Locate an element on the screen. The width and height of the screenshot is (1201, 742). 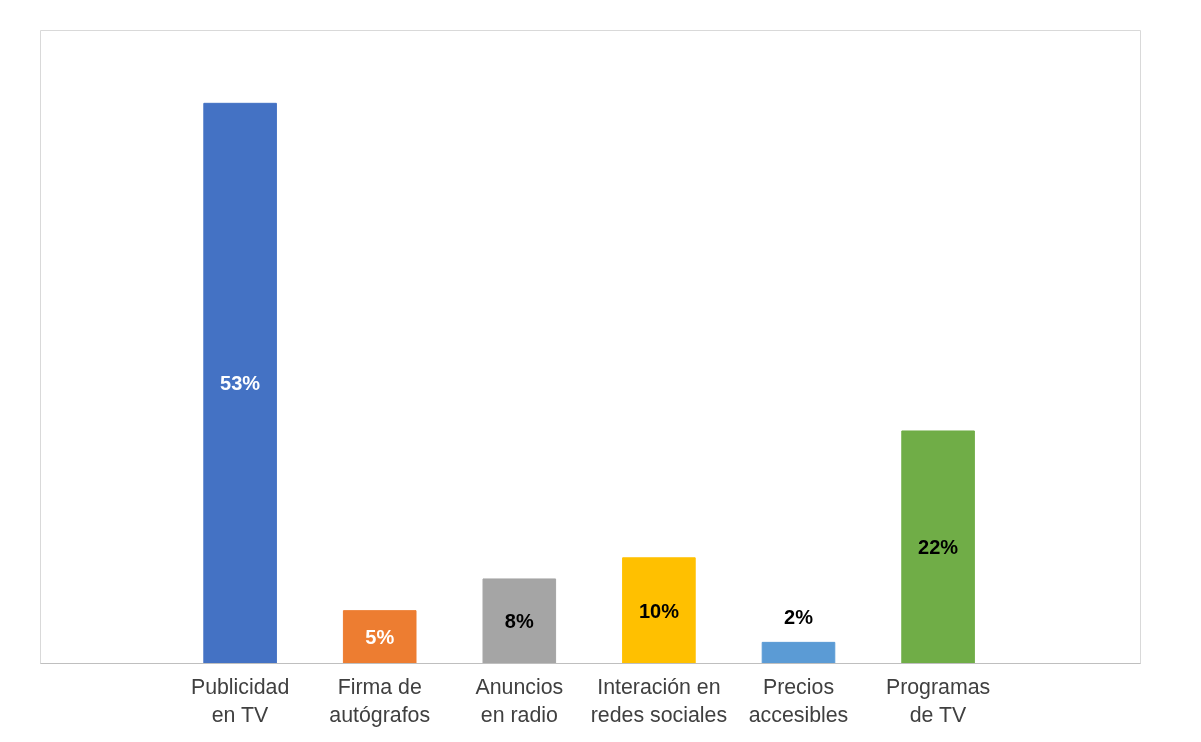
data-label: 10% is located at coordinates (659, 610).